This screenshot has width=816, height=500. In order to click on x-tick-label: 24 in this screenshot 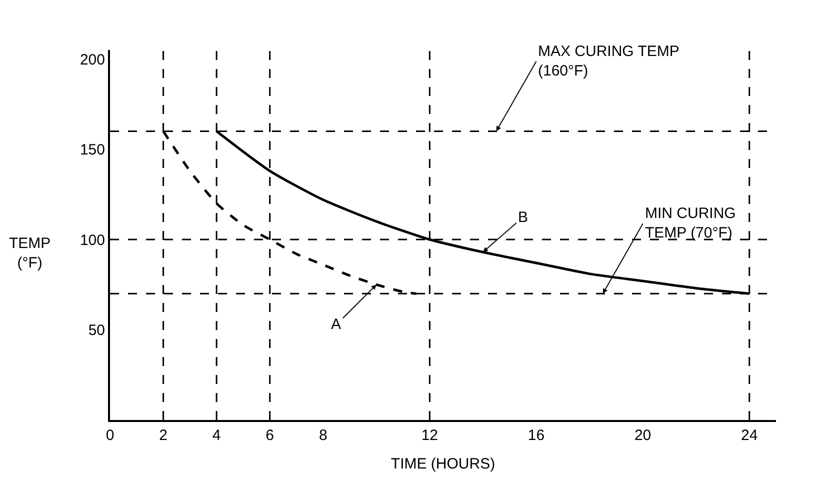, I will do `click(749, 435)`.